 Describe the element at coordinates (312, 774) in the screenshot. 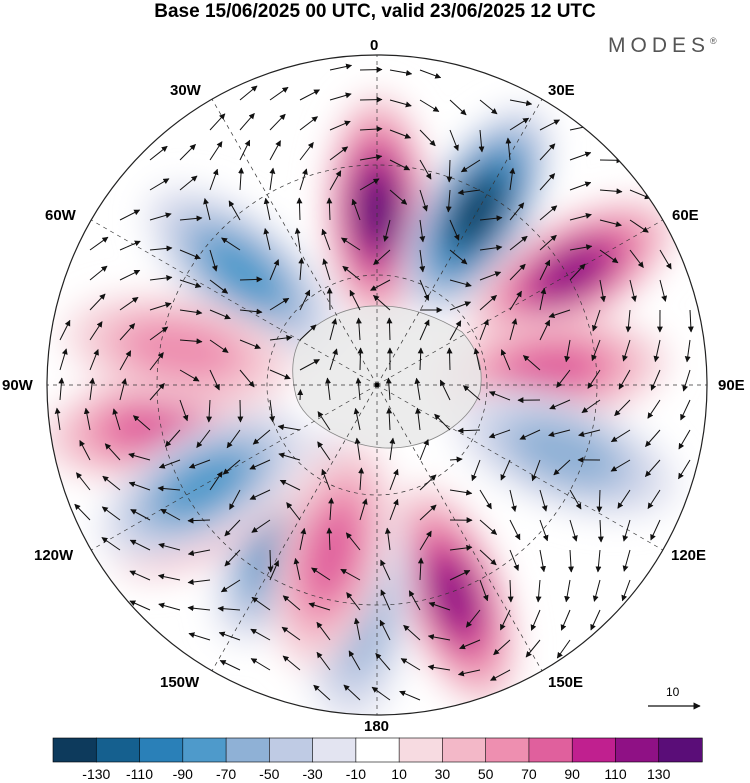

I see `colorbar-tick-label: -30` at that location.